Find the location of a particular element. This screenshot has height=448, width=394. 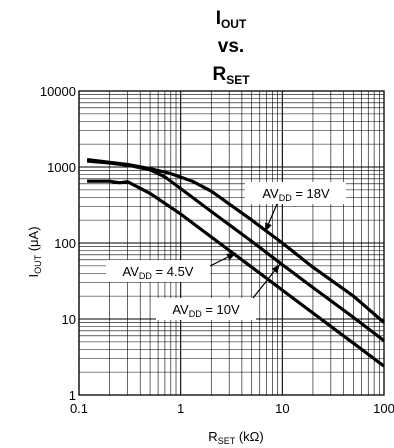

title-line-2: vs. is located at coordinates (231, 46).